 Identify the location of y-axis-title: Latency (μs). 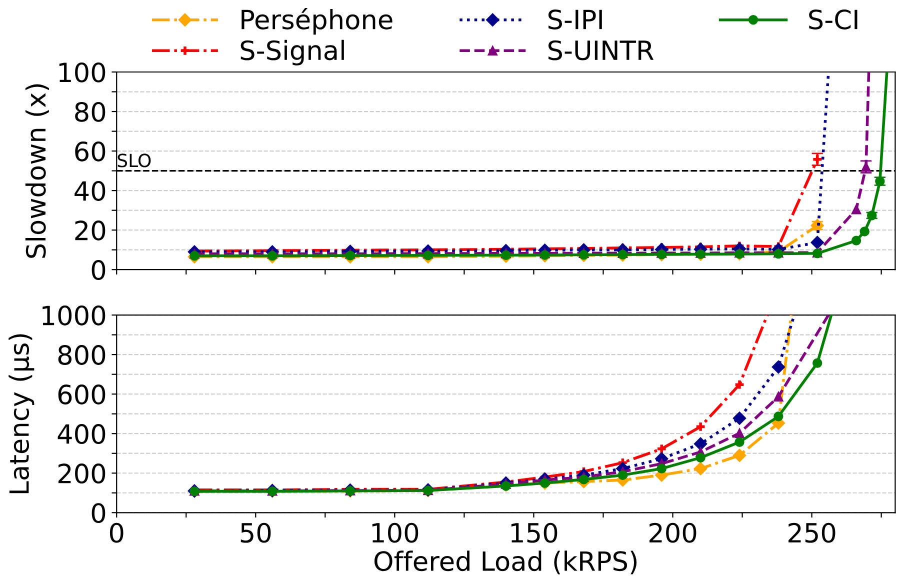
(21, 414).